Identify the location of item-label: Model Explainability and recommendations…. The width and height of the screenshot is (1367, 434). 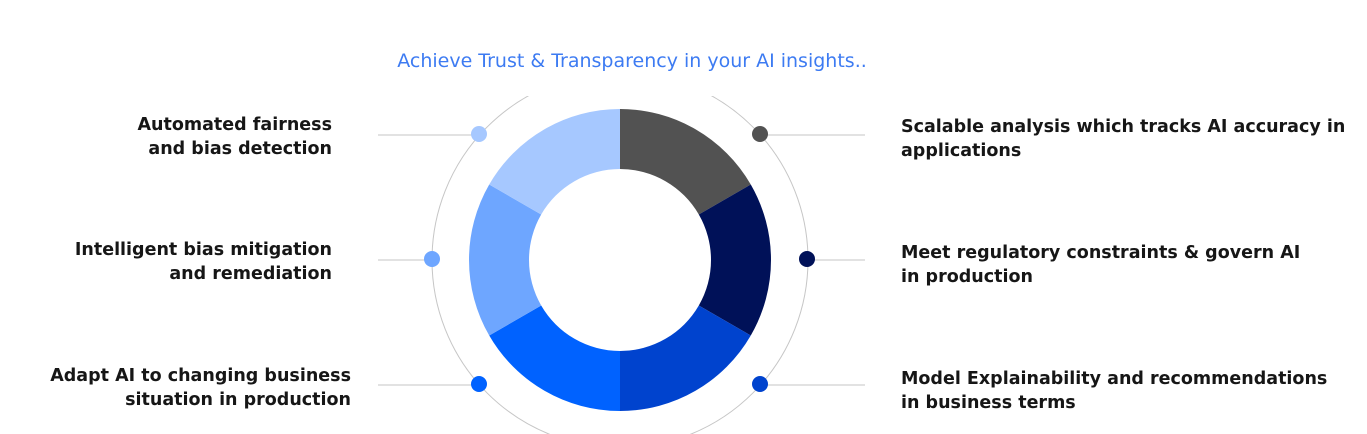
(1114, 391).